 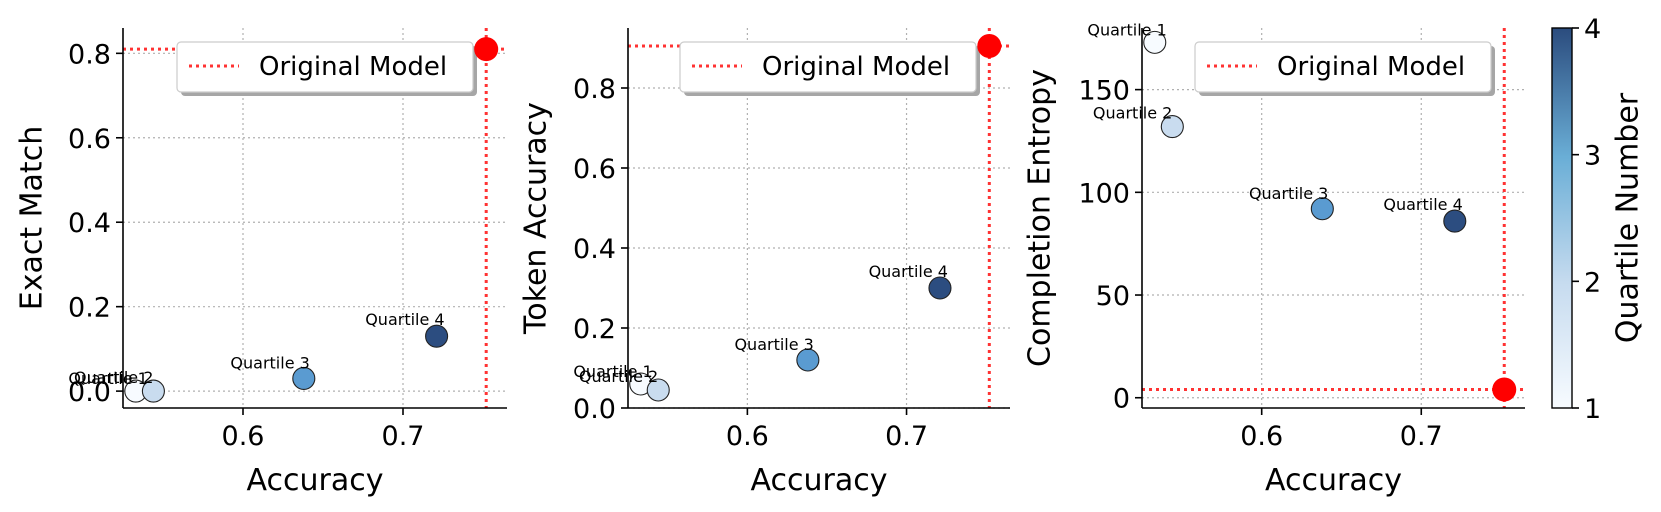 I want to click on y-tick-label: 150, so click(x=1104, y=91).